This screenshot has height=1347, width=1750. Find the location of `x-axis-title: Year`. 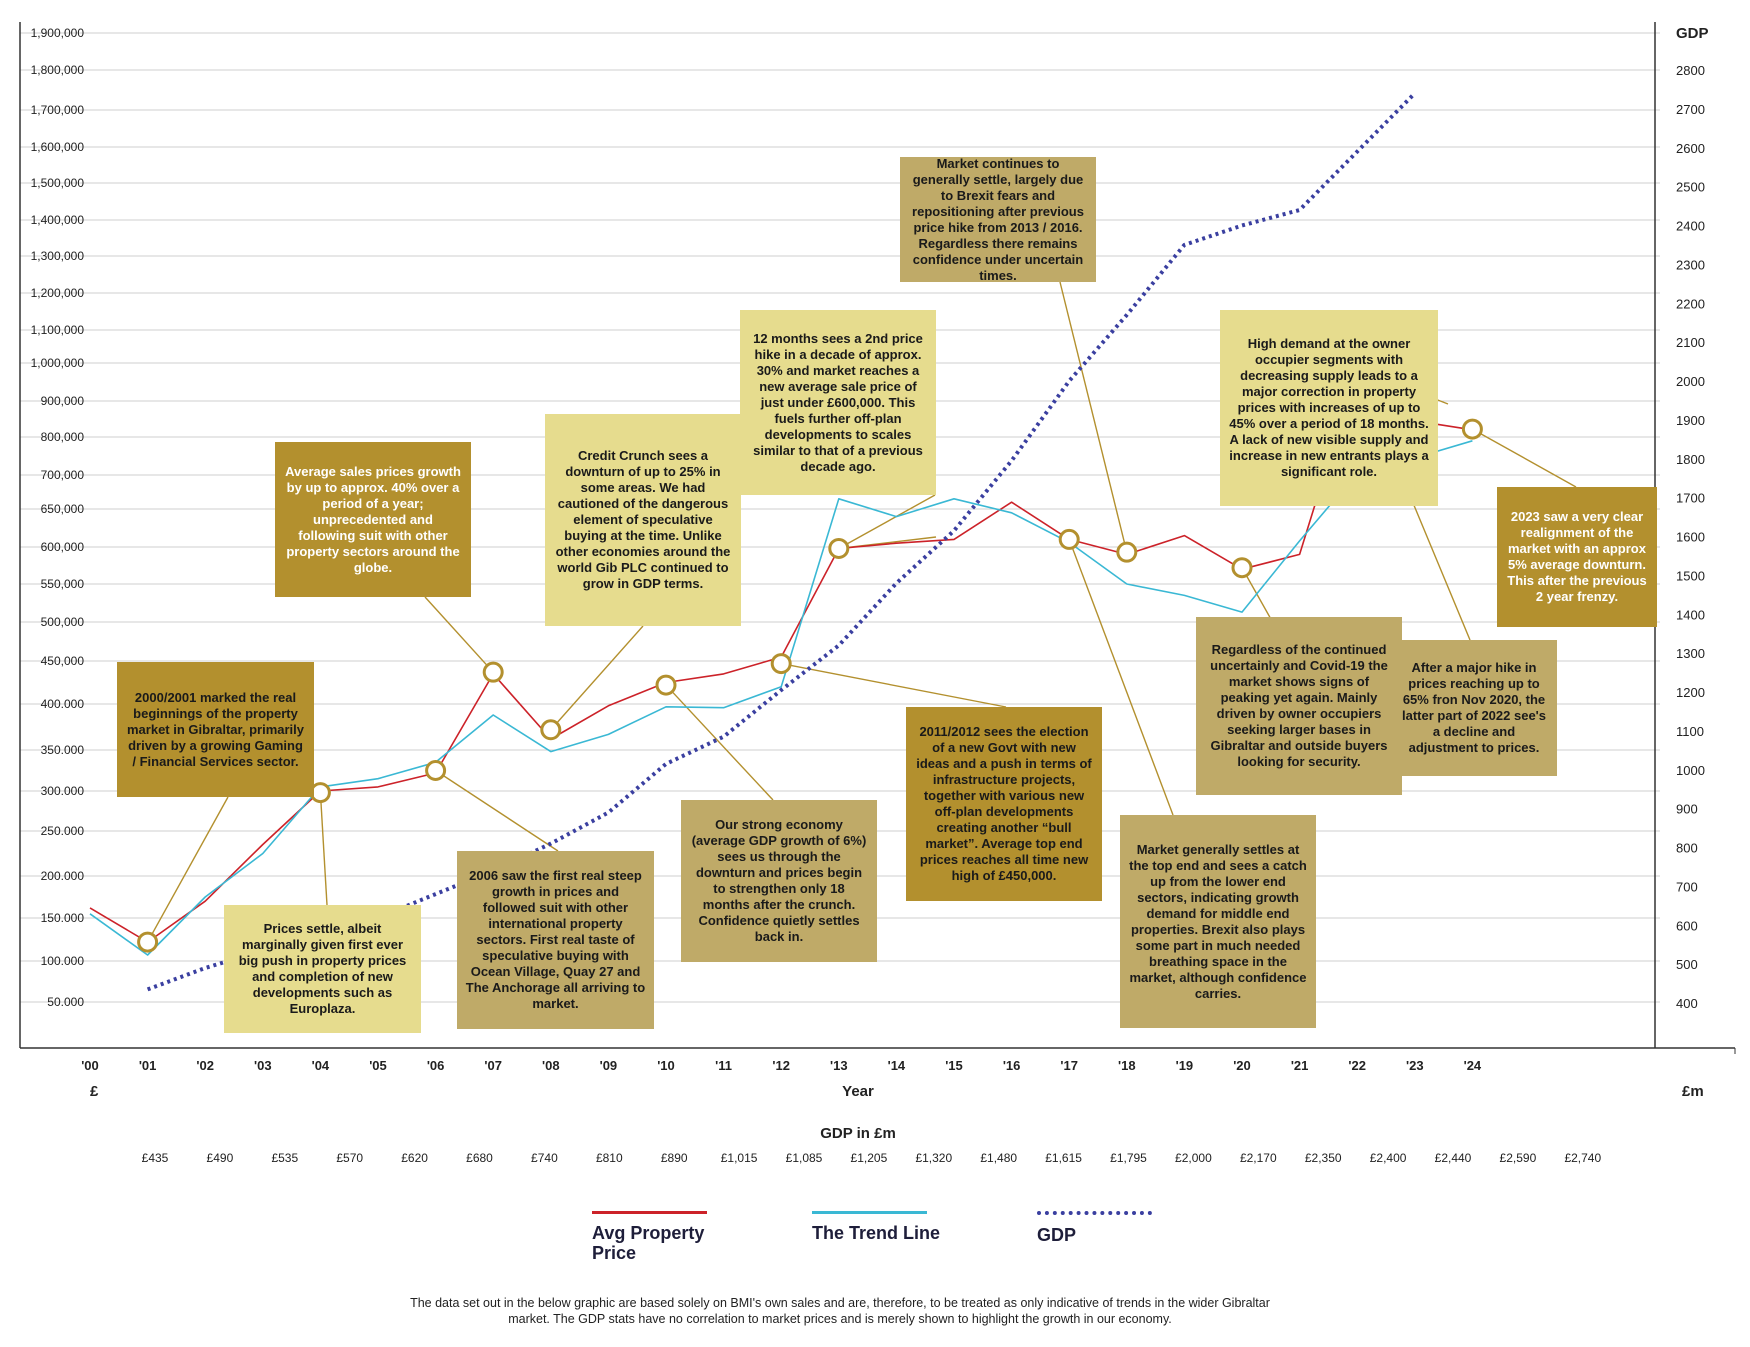

x-axis-title: Year is located at coordinates (858, 1091).